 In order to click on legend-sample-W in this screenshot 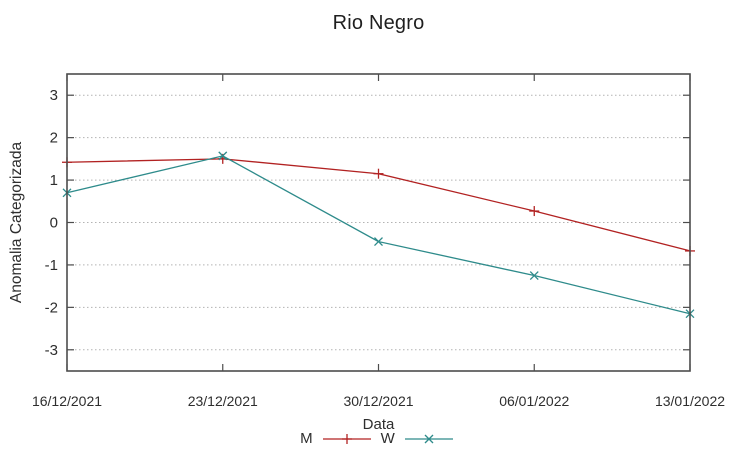, I will do `click(428, 439)`.